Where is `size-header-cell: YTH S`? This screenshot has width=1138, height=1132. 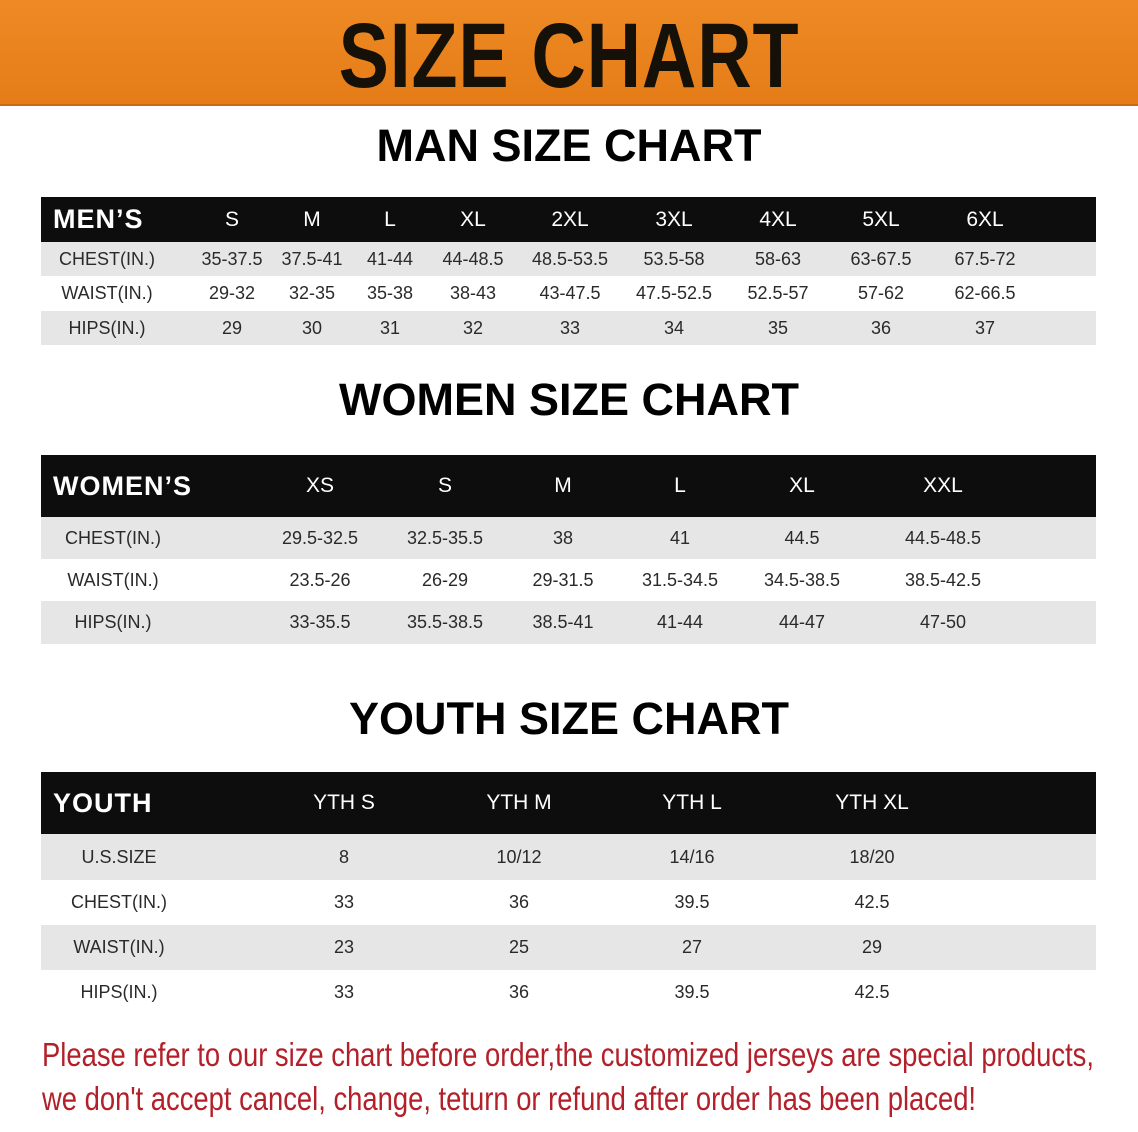
size-header-cell: YTH S is located at coordinates (344, 802).